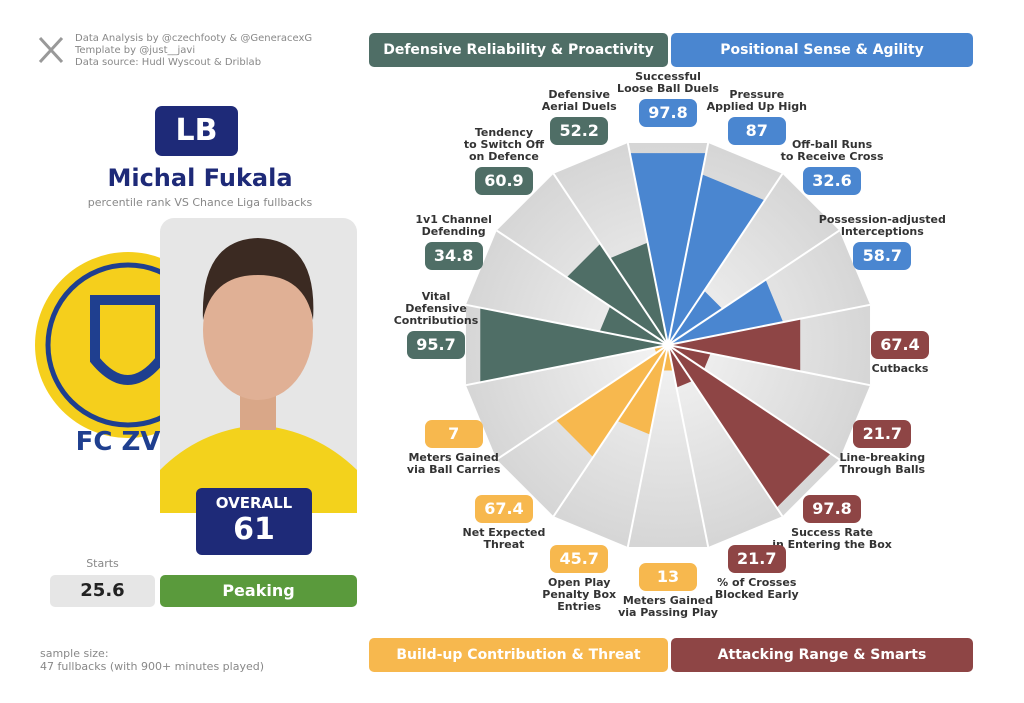 The width and height of the screenshot is (1024, 703). I want to click on overall-box, so click(254, 521).